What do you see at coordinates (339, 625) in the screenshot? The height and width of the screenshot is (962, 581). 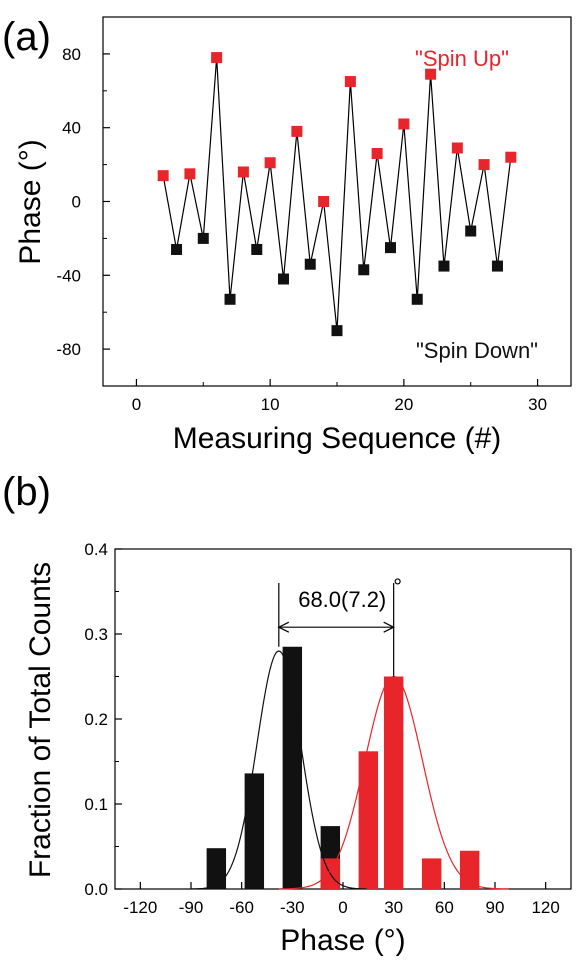 I see `peak-separation-annotation: 68.0(7.2) °` at bounding box center [339, 625].